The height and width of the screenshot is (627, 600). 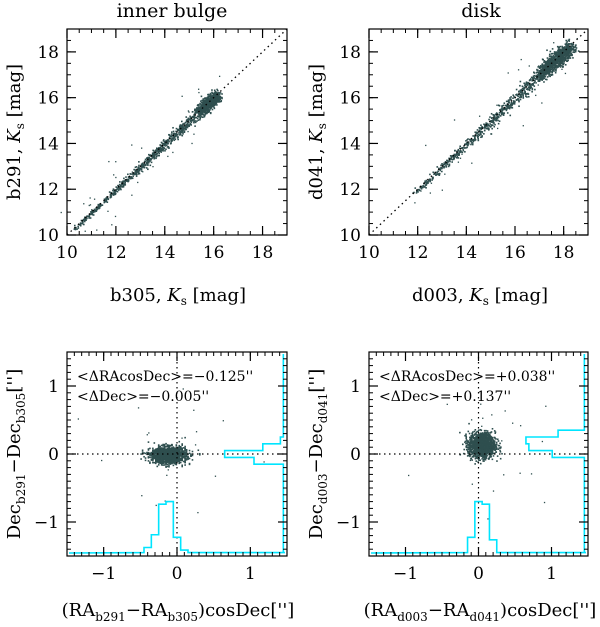 I want to click on y-tick-label: 0, so click(x=53, y=455).